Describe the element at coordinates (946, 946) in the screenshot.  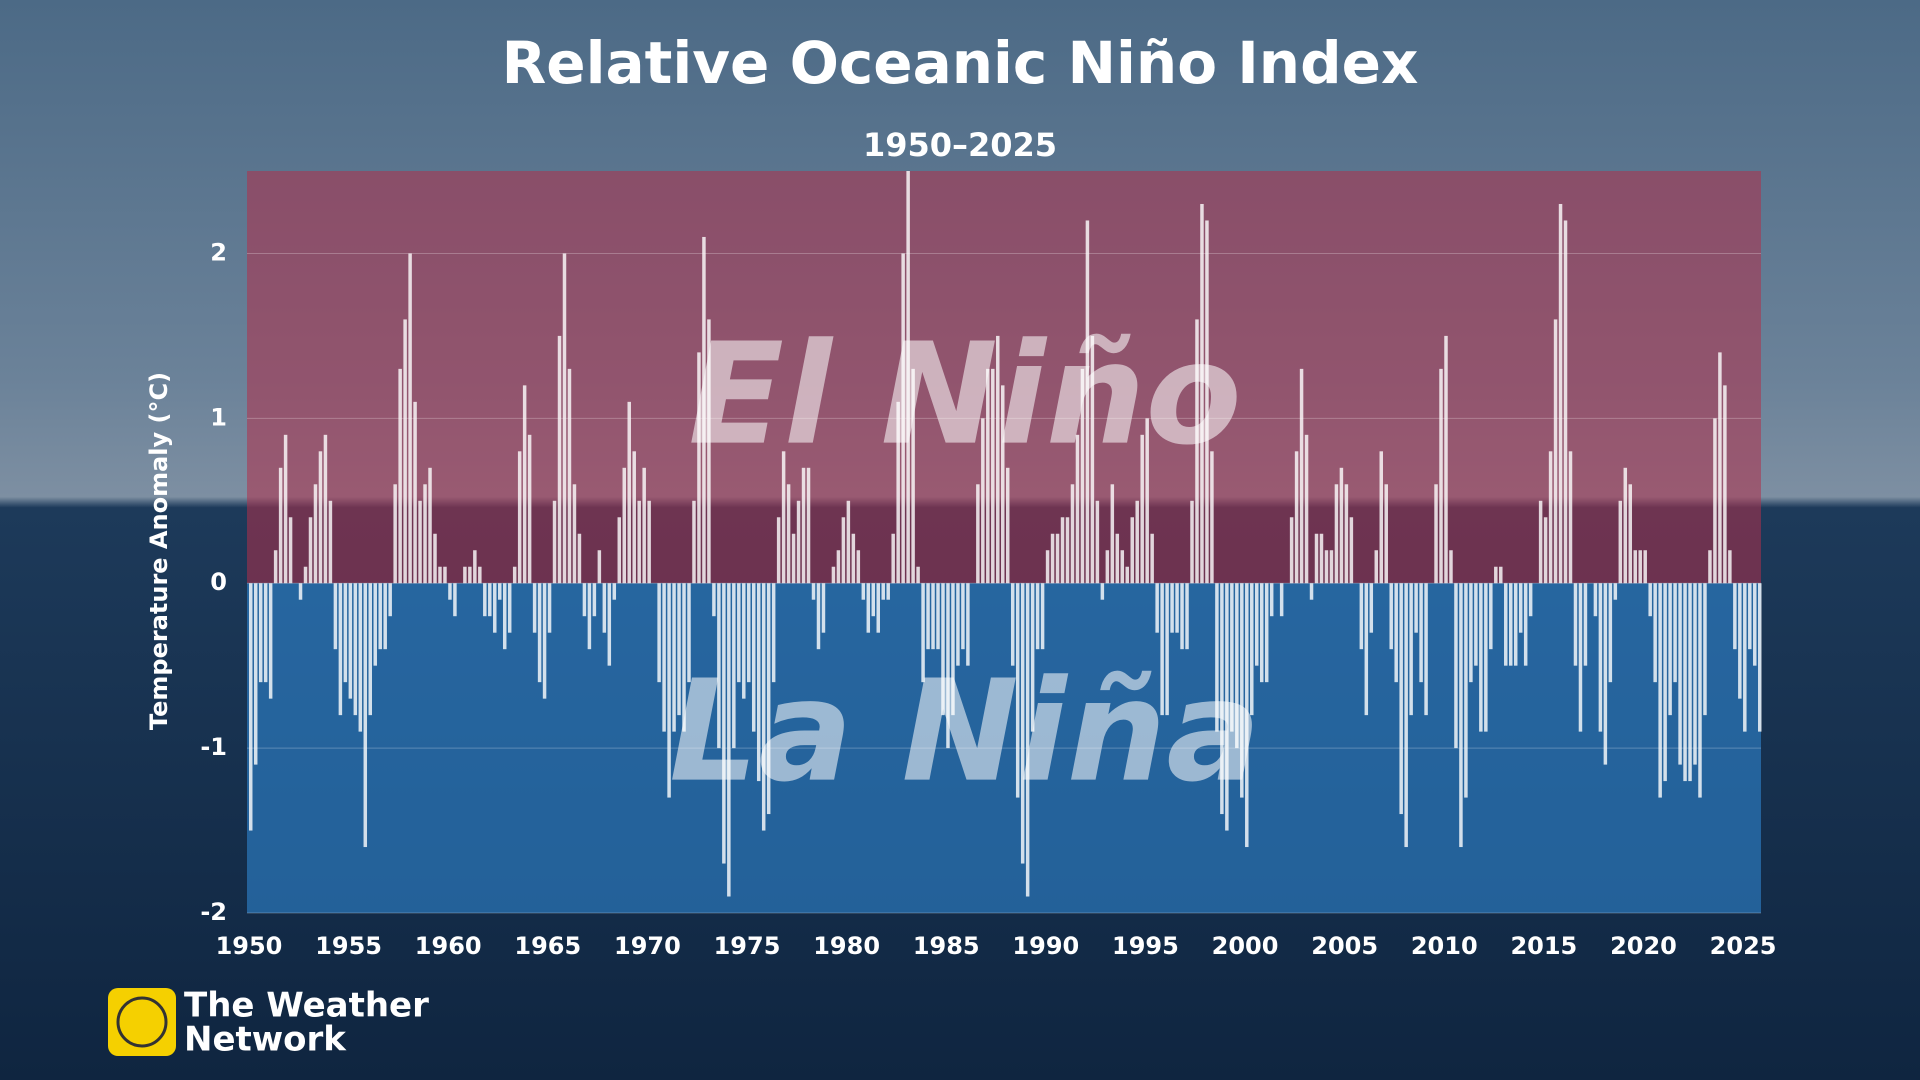
I see `x-tick-label: 1985` at that location.